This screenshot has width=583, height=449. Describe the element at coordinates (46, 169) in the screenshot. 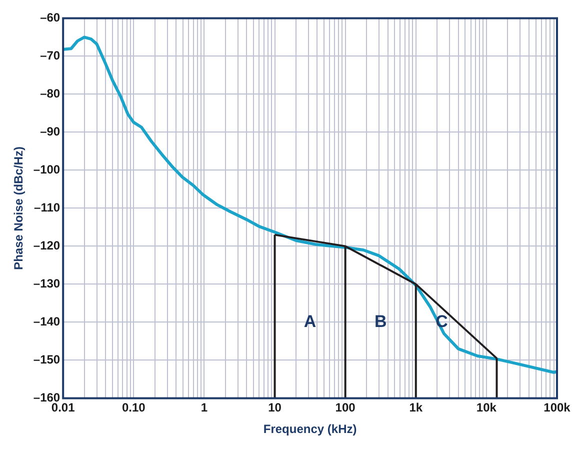

I see `y-tick-label: –100` at that location.